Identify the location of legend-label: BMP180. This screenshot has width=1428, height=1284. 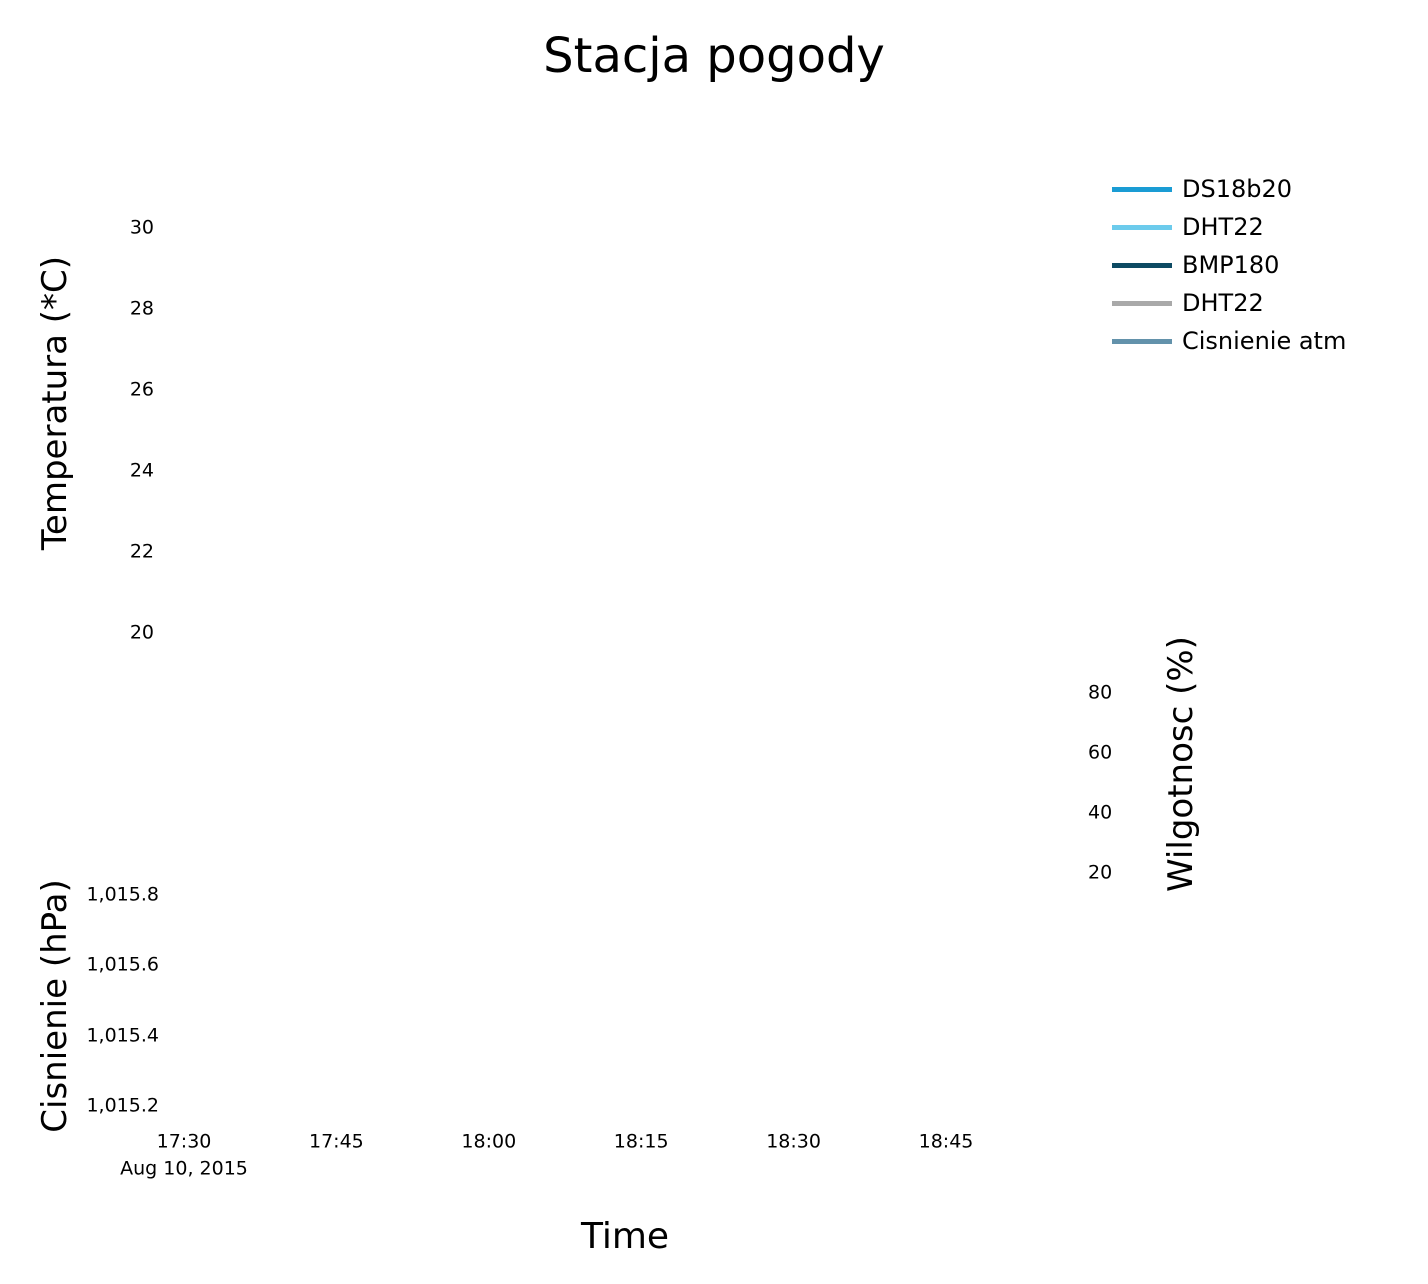
(1231, 265).